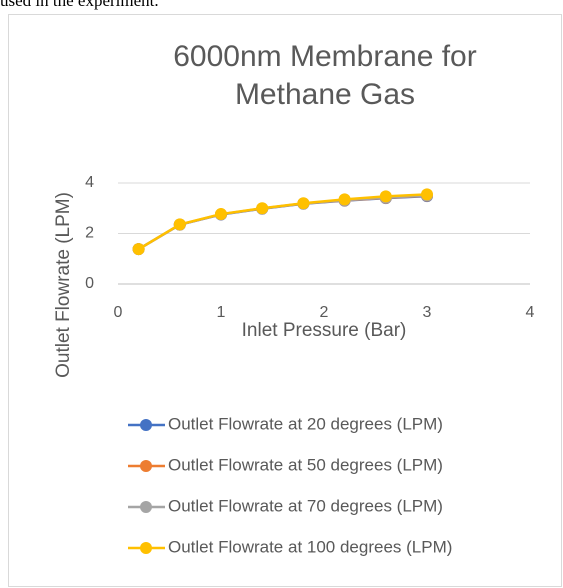 Image resolution: width=563 pixels, height=588 pixels. I want to click on x-axis-label: Inlet Pressure (Bar), so click(324, 330).